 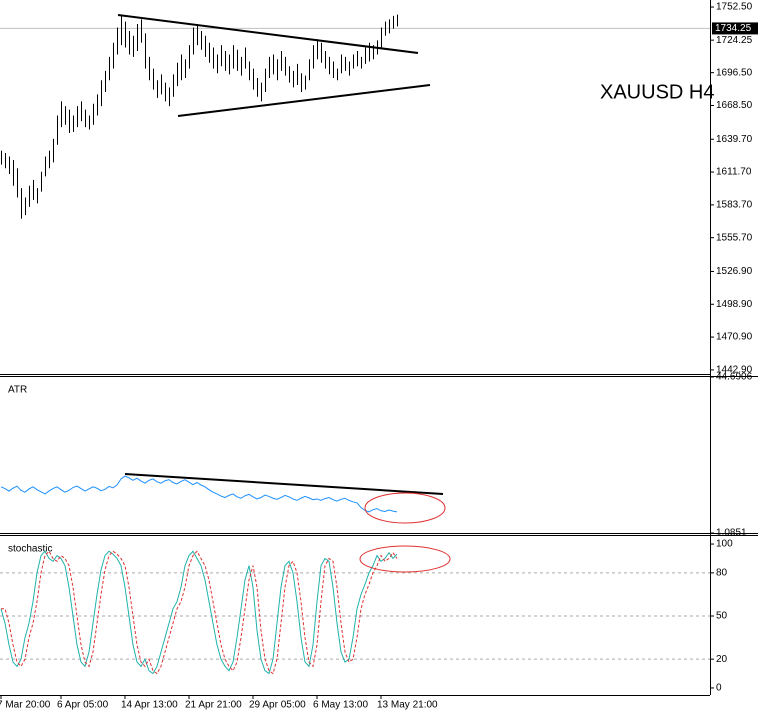 I want to click on x-tick-label: 6 May 13:00, so click(x=340, y=705).